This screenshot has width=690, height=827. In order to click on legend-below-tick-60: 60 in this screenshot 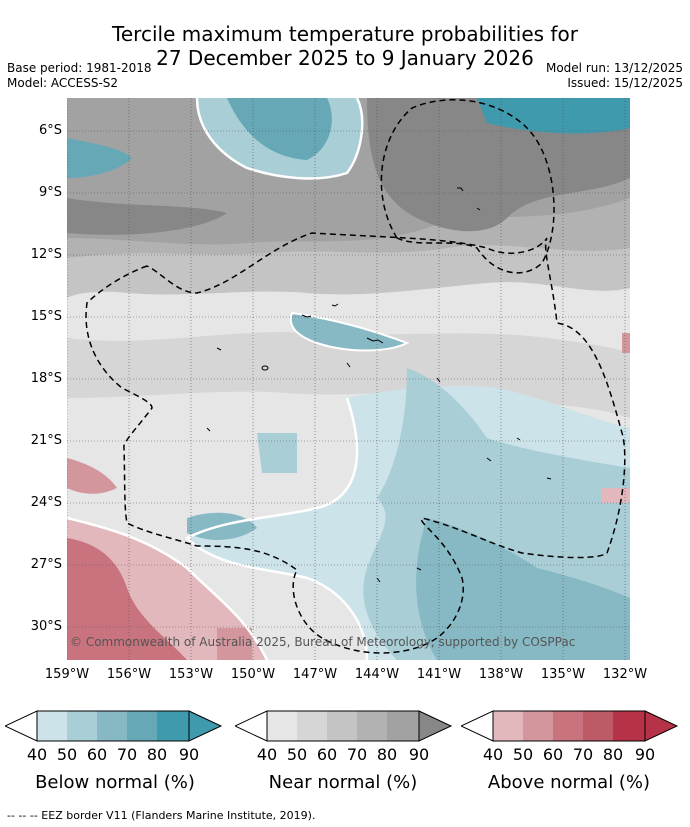, I will do `click(97, 754)`.